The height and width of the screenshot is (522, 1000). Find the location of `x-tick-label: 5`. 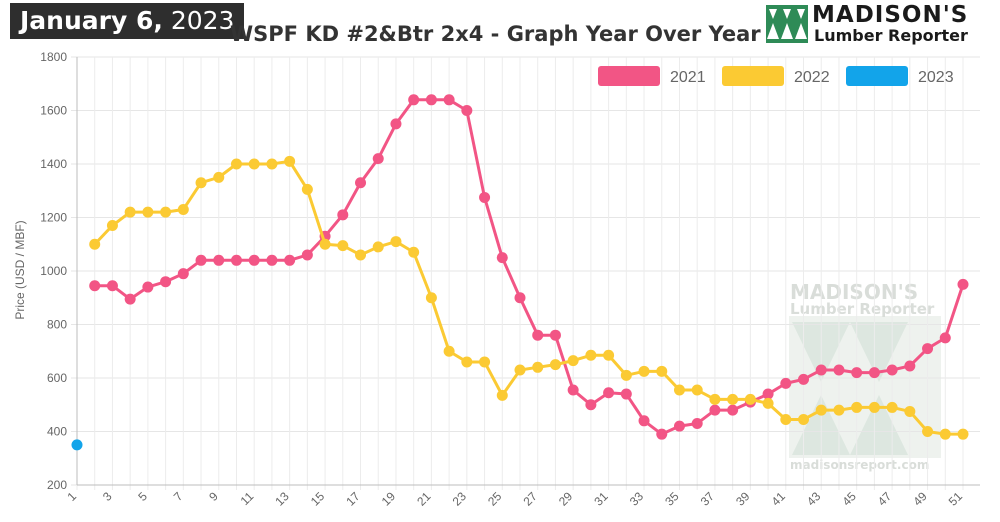

x-tick-label: 5 is located at coordinates (142, 496).